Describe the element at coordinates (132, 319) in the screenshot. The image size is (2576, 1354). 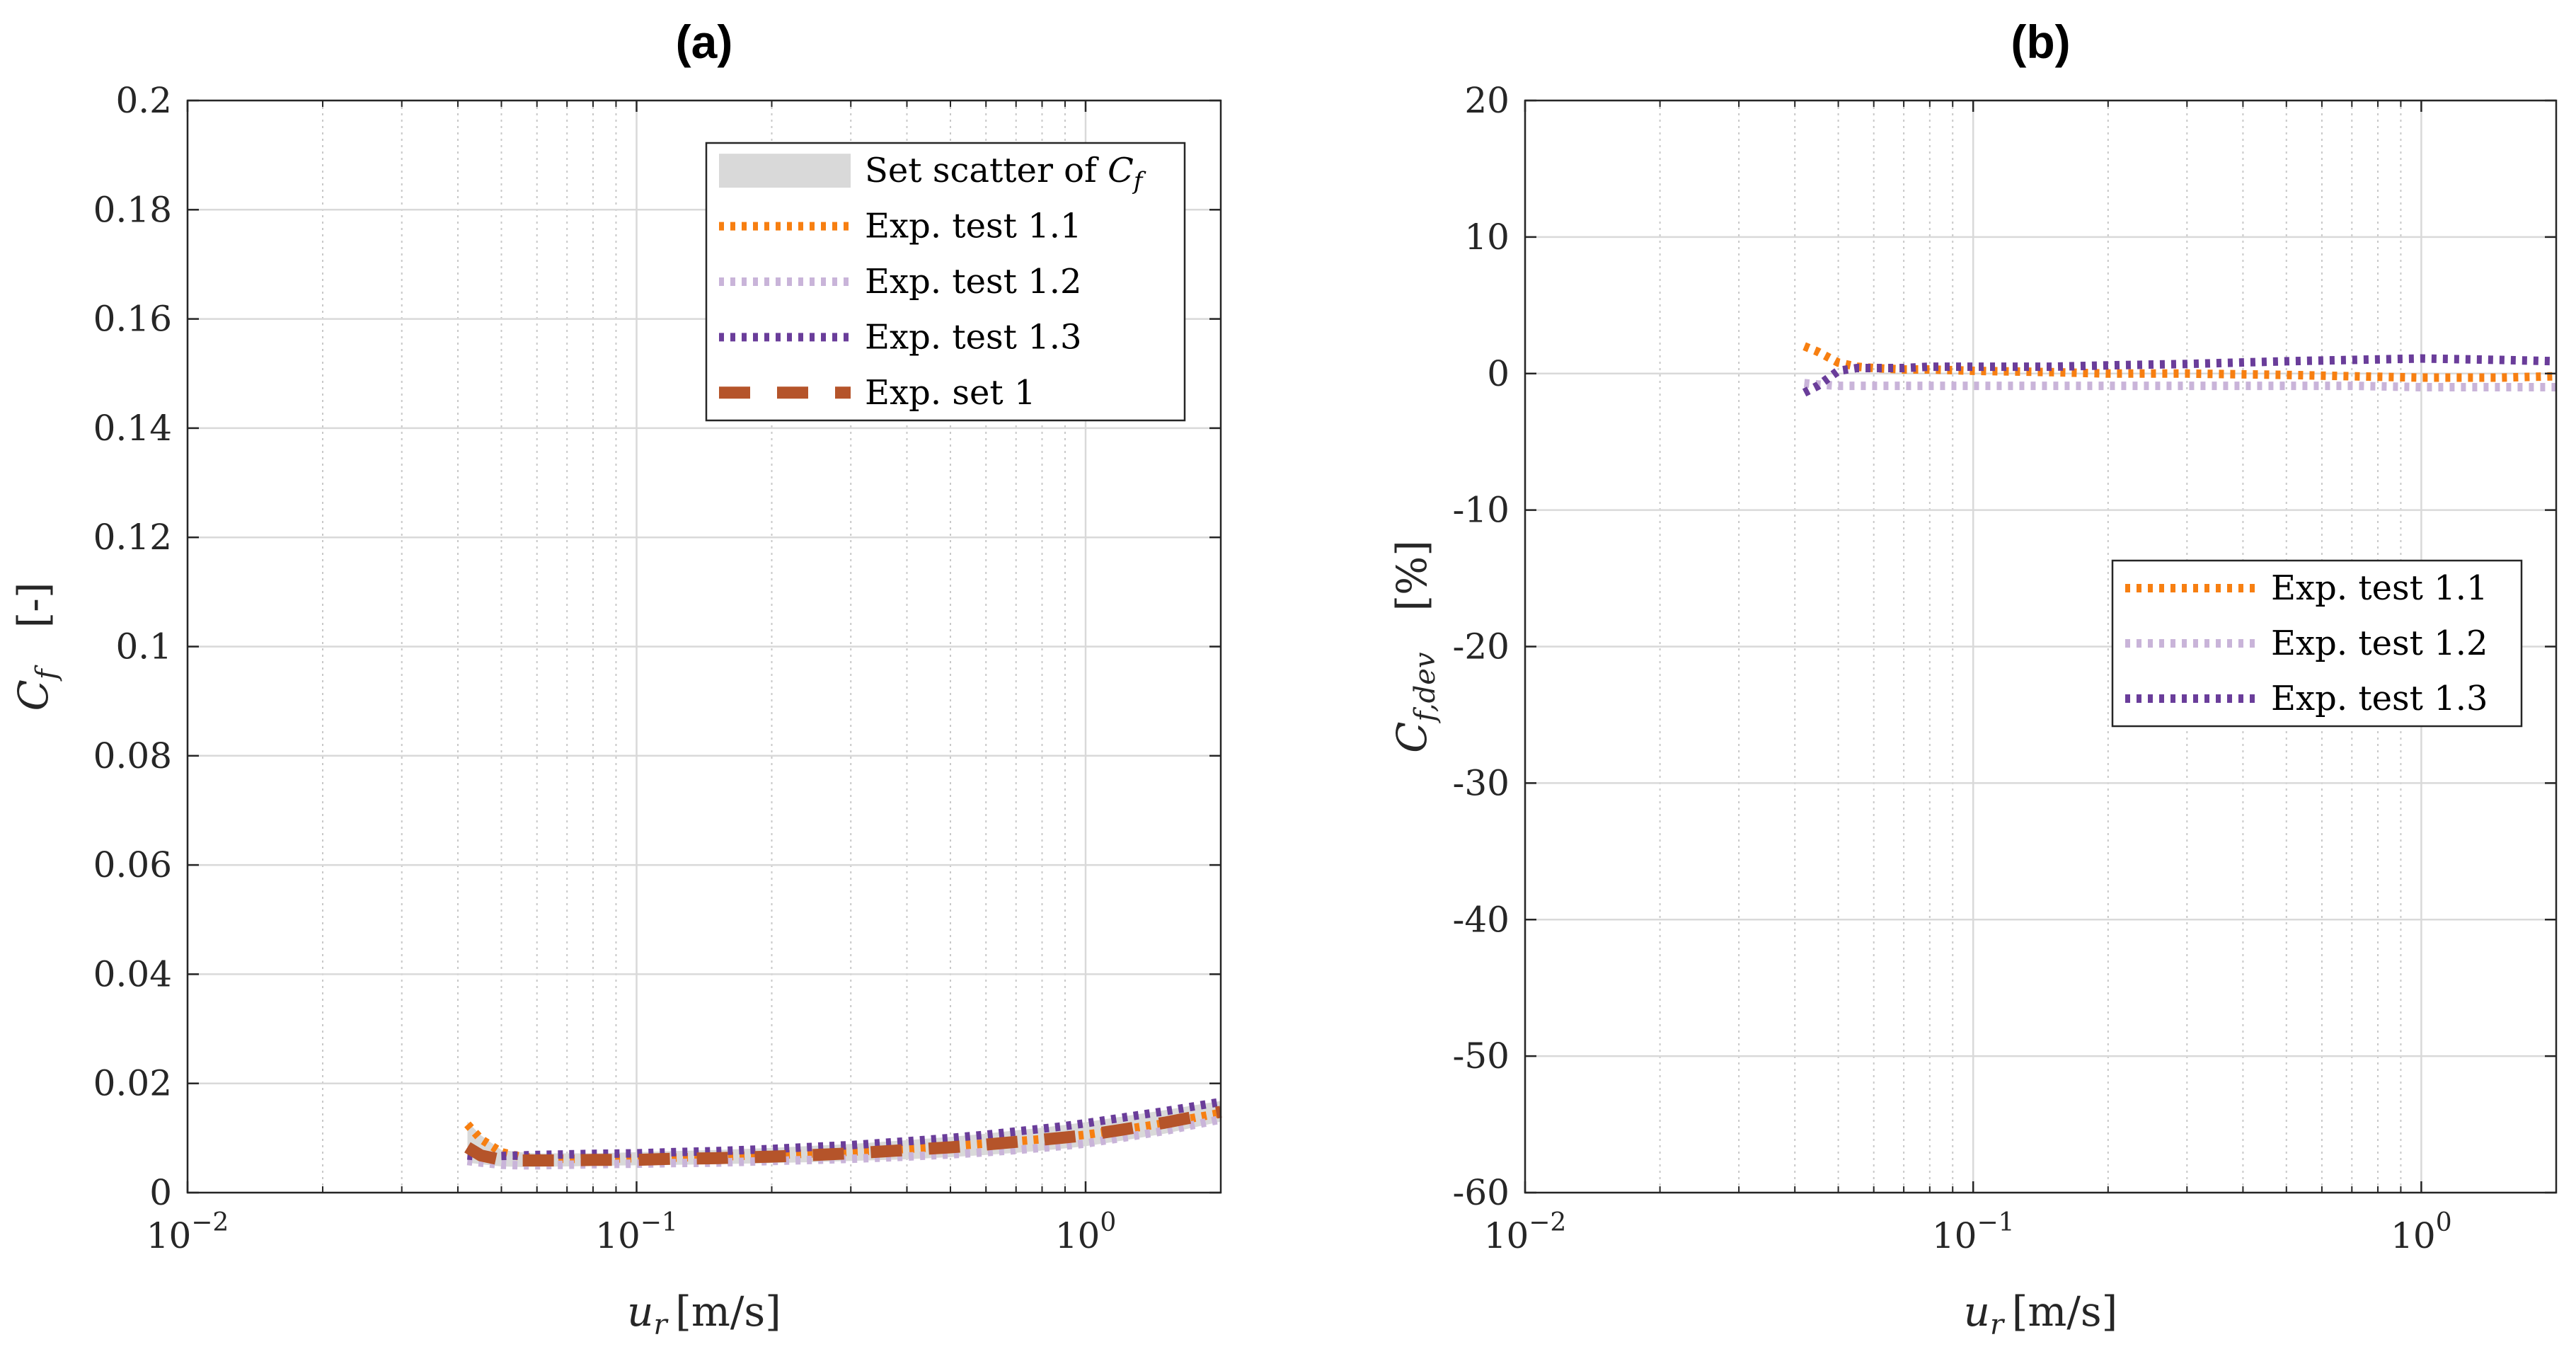
I see `y-tick-label: 0.16` at that location.